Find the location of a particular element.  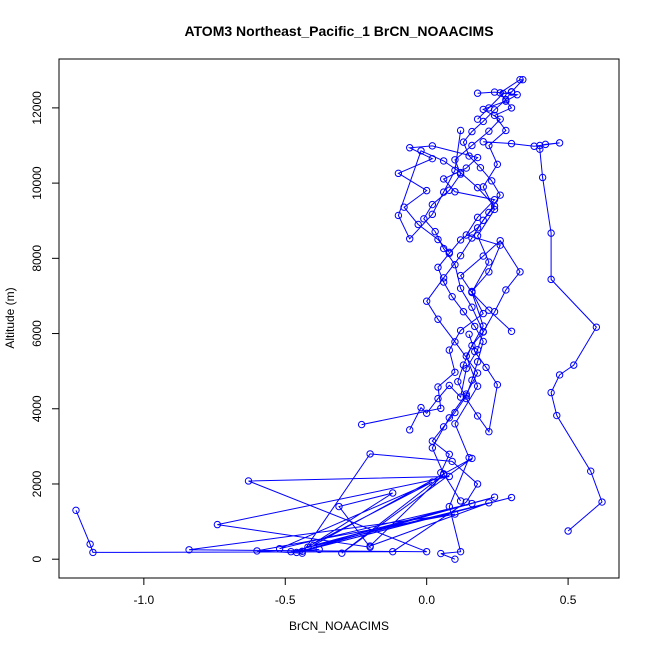

x-tick-label: 0.5 is located at coordinates (568, 600).